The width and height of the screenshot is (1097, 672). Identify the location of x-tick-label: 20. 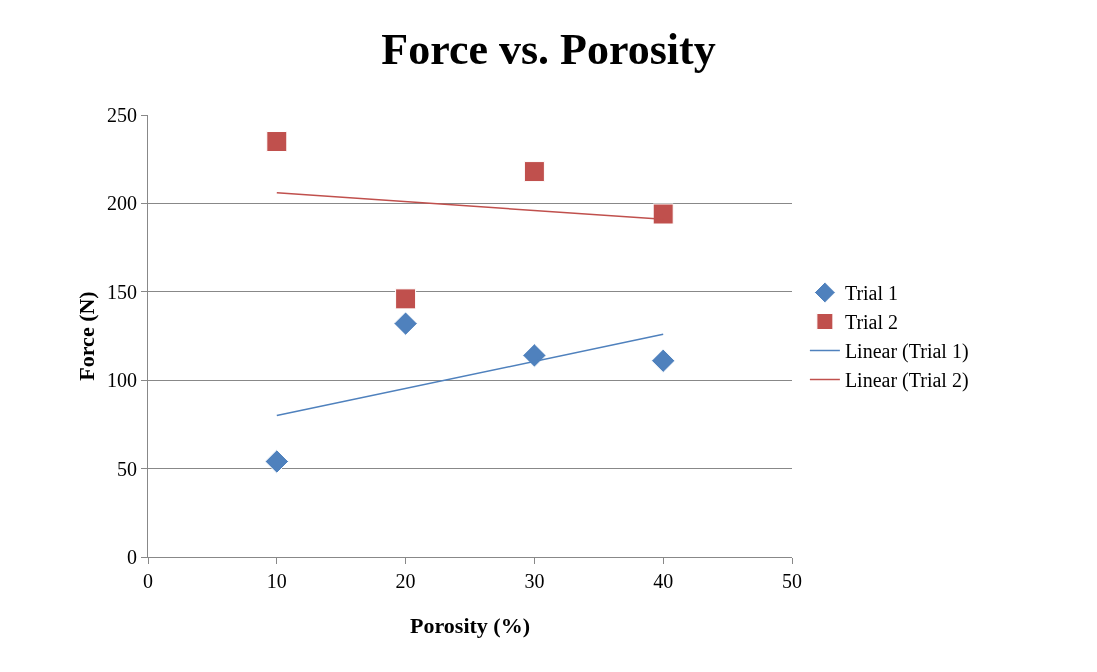
(405, 581).